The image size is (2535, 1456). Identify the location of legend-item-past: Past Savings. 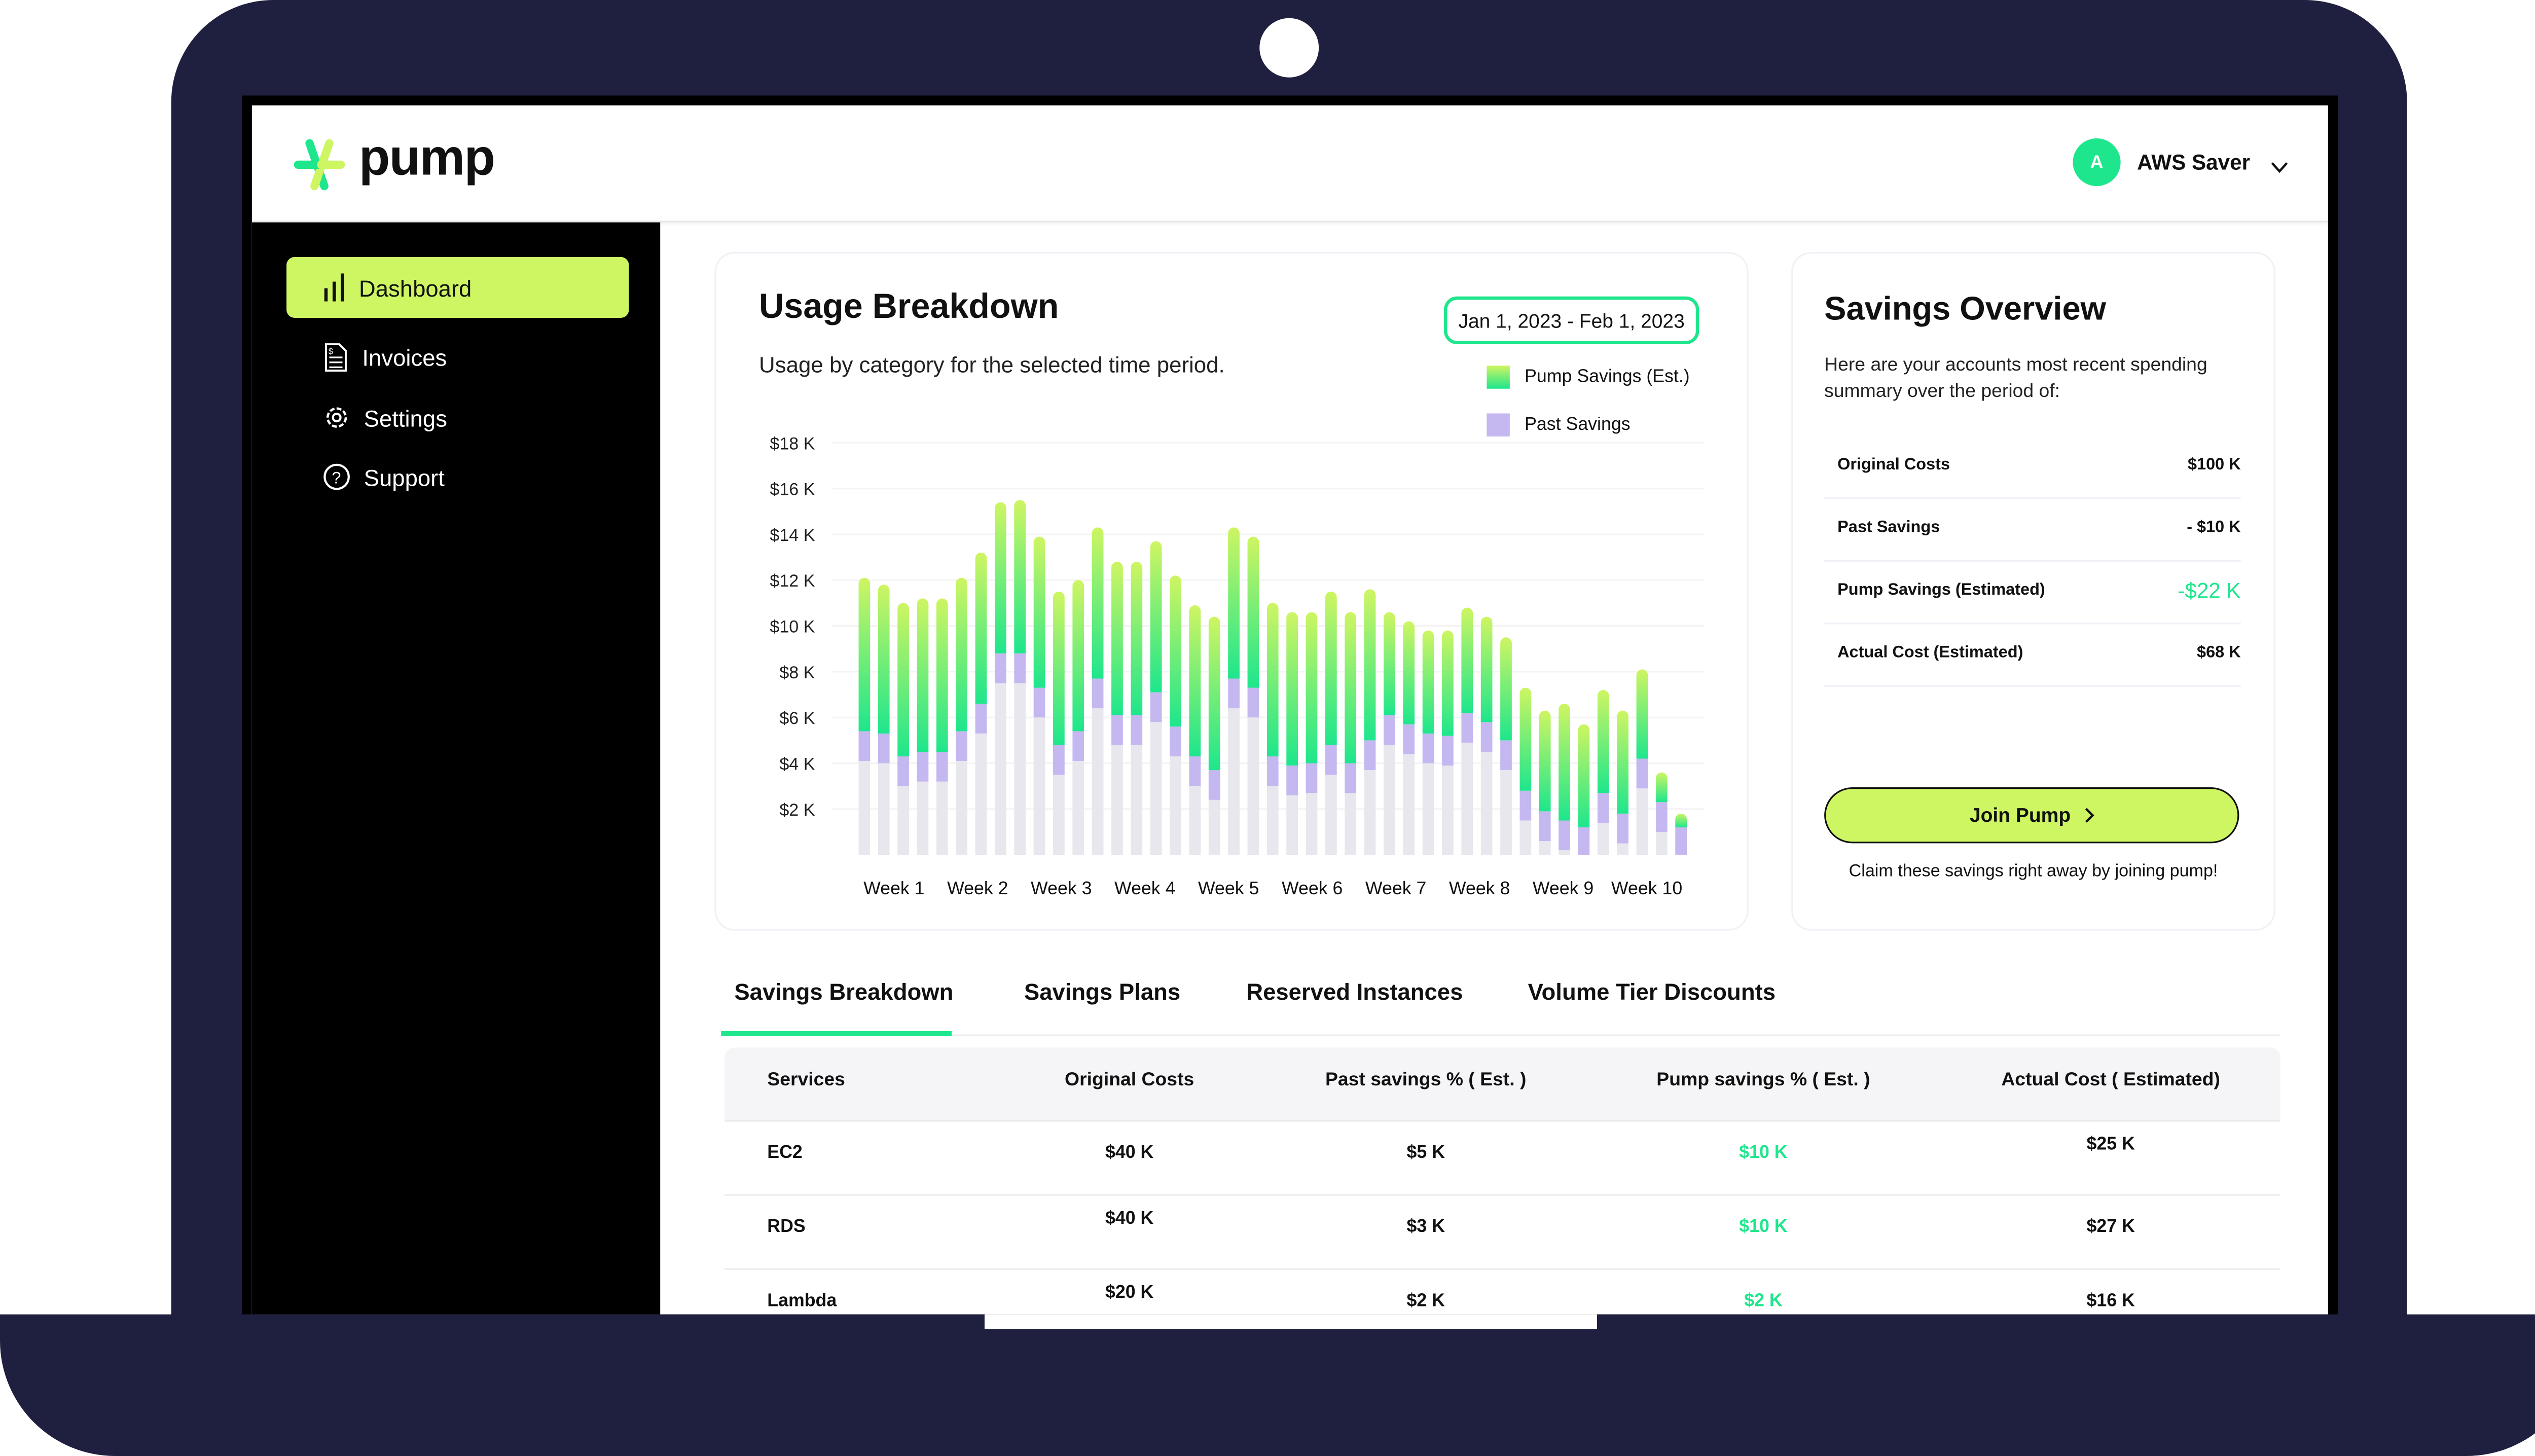
(1559, 425).